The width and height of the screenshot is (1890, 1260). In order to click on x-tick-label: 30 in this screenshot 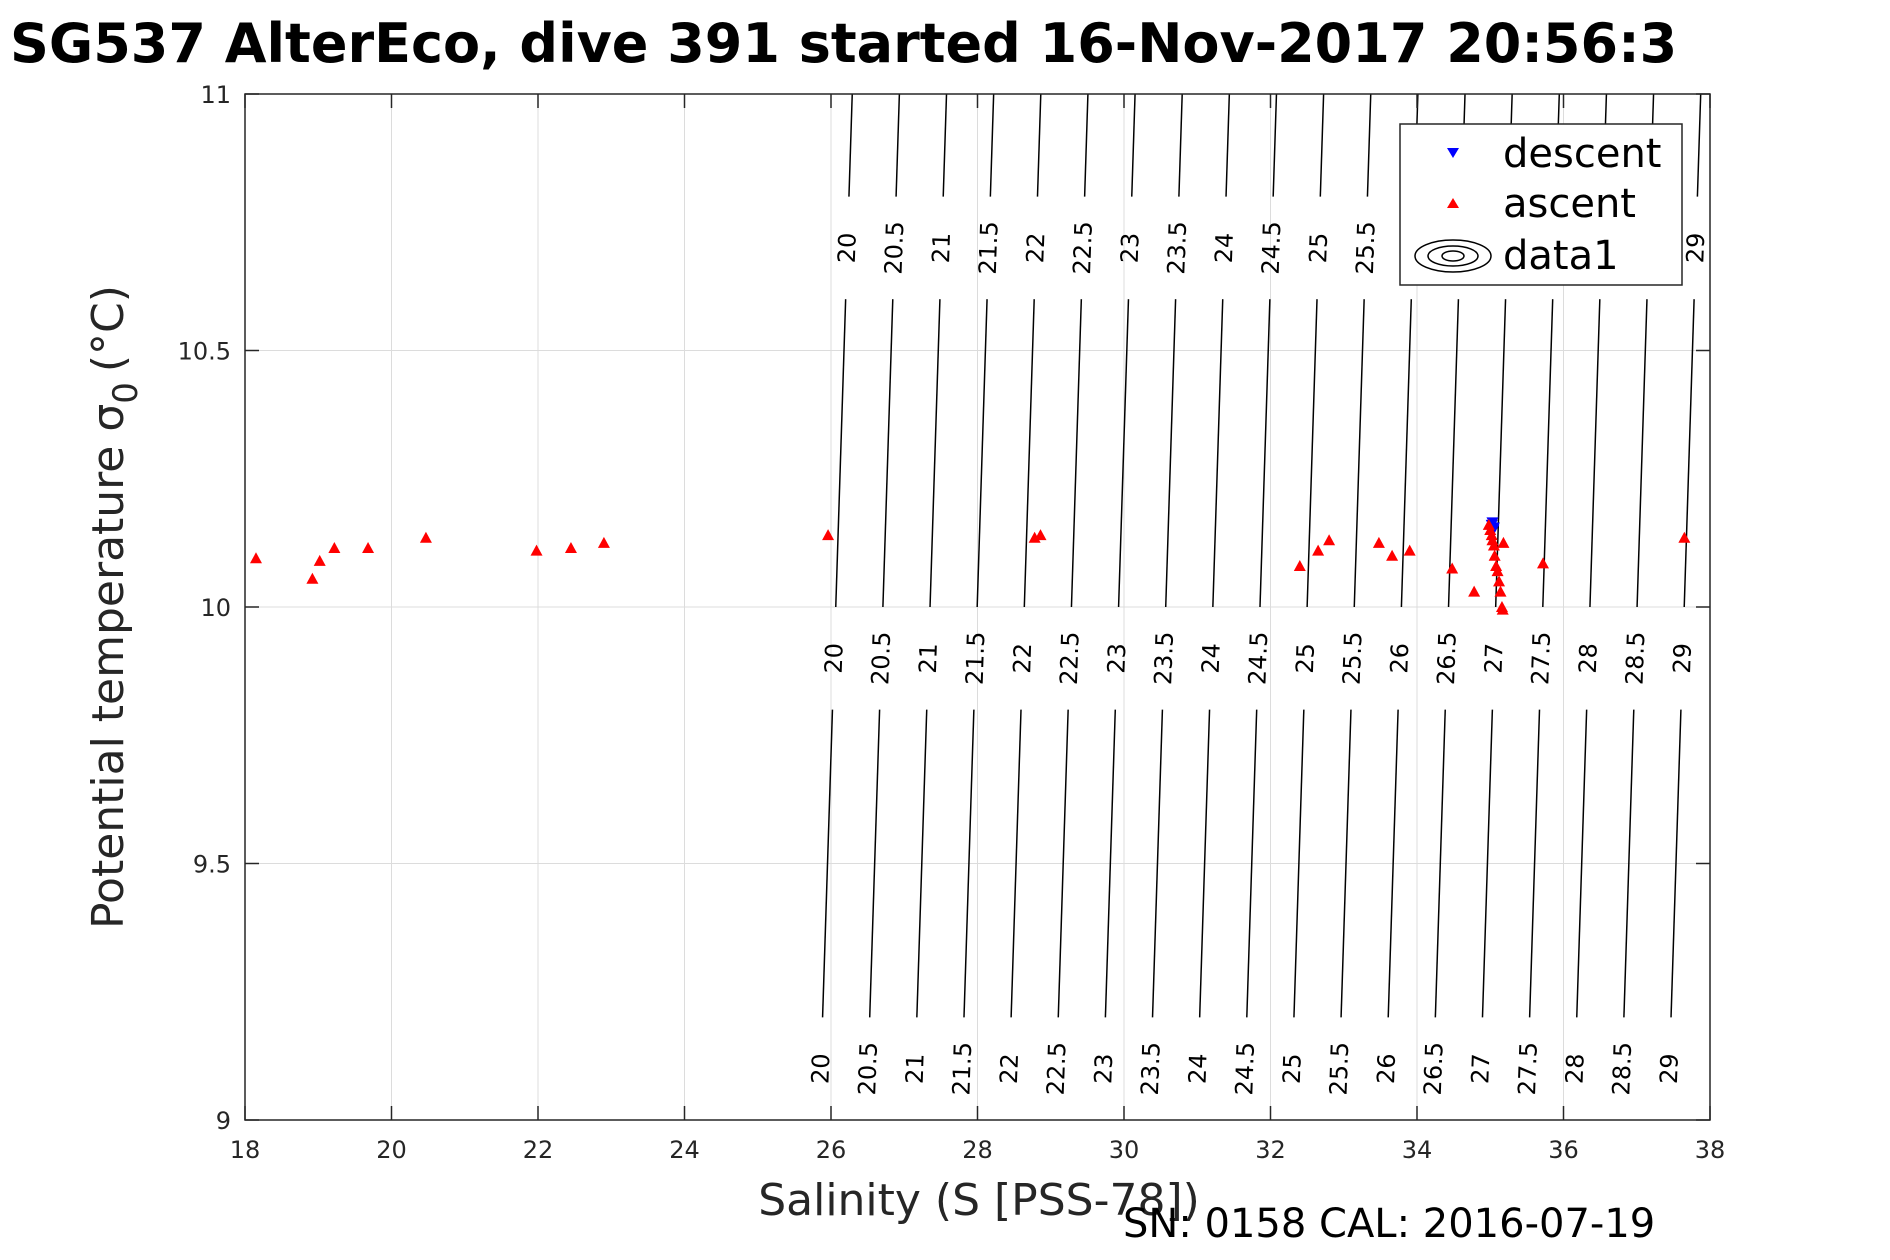, I will do `click(1124, 1150)`.